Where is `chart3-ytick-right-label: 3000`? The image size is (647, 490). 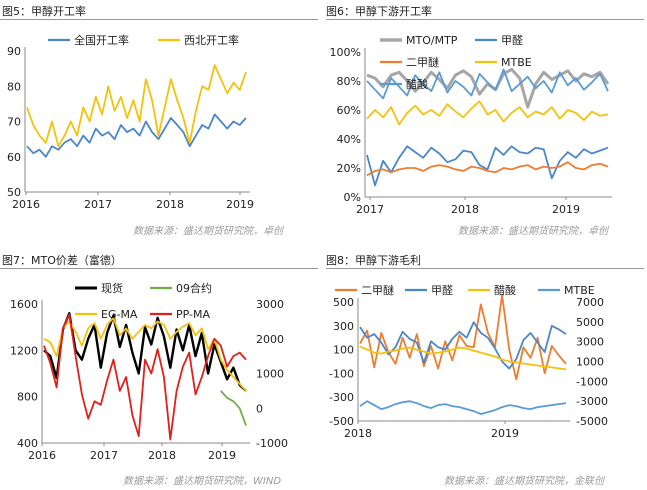 chart3-ytick-right-label: 3000 is located at coordinates (270, 304).